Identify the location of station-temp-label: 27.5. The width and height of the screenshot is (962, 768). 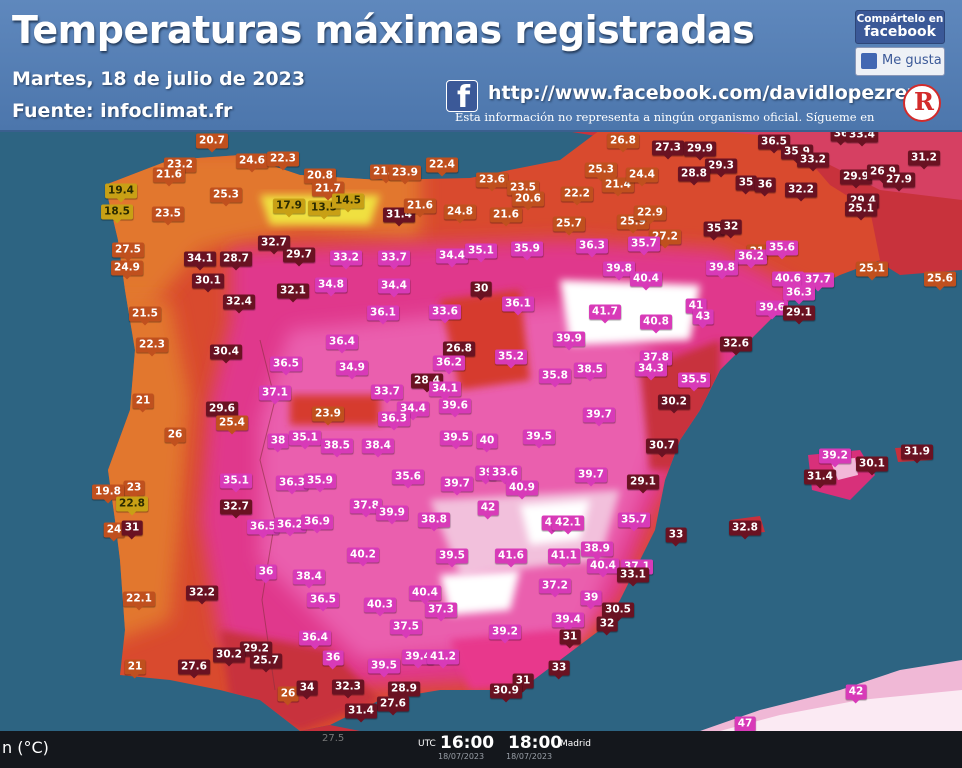
(128, 252).